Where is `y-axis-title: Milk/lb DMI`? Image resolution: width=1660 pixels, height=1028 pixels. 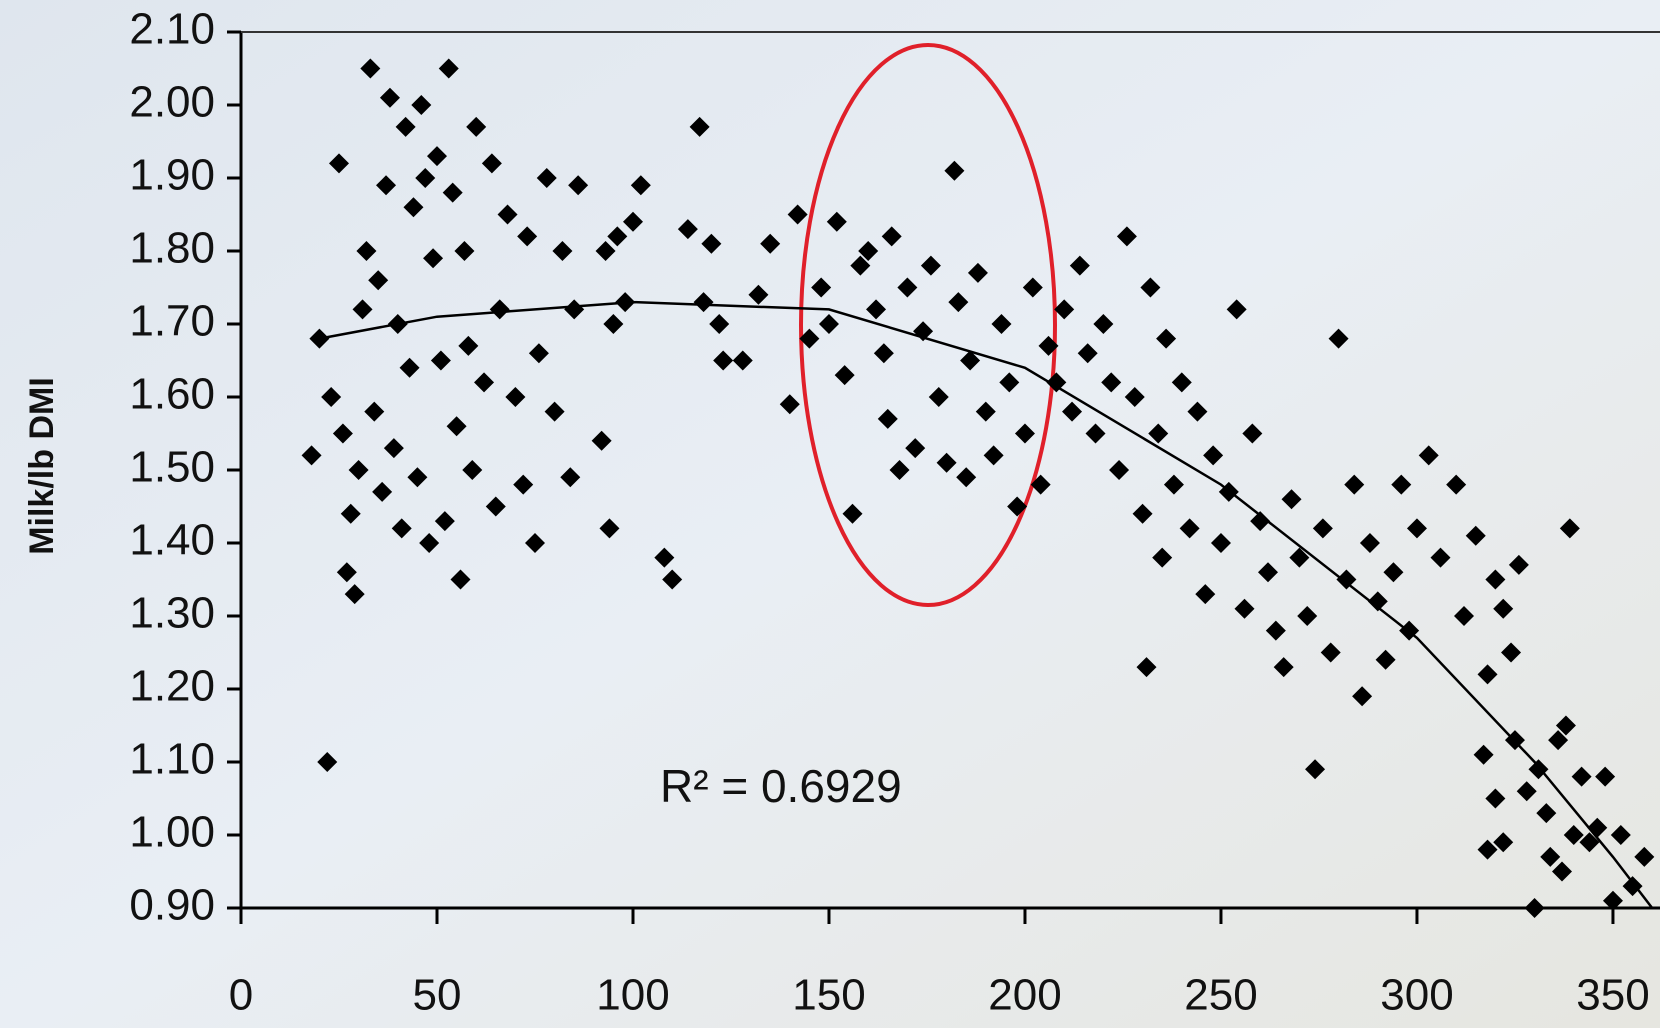 y-axis-title: Milk/lb DMI is located at coordinates (42, 466).